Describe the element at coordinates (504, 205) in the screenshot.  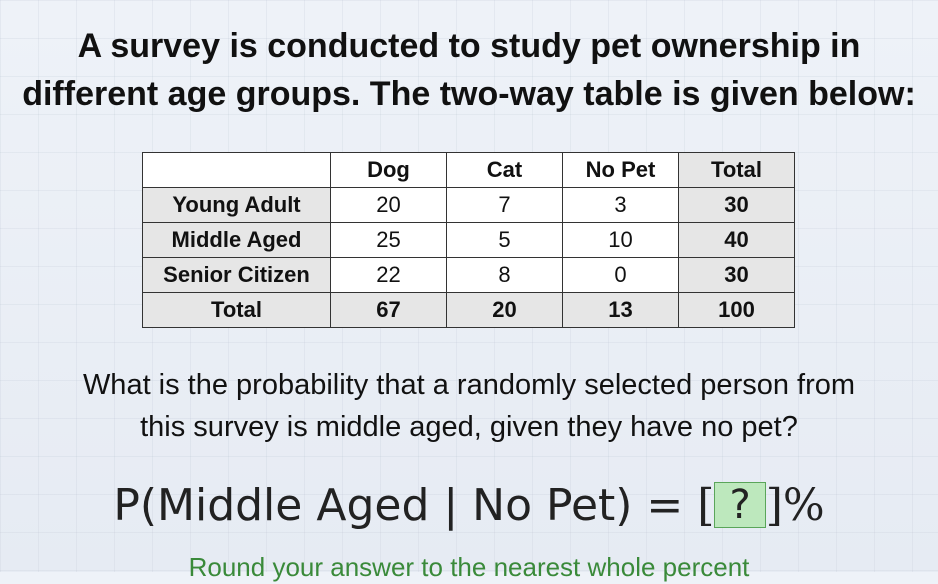
I see `table-cell: 7` at that location.